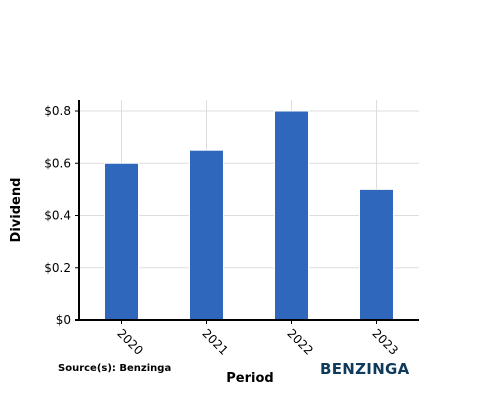  What do you see at coordinates (121, 241) in the screenshot?
I see `bar-2020` at bounding box center [121, 241].